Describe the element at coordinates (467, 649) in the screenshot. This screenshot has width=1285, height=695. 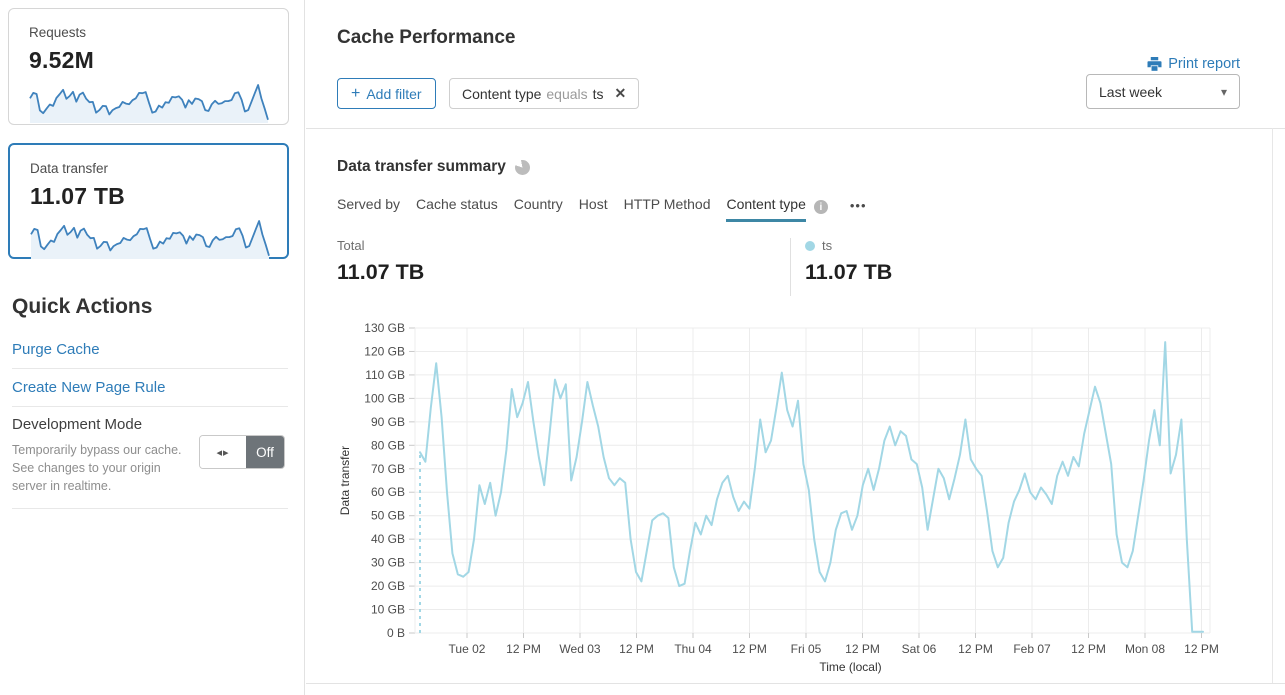
I see `svg-text: Tue 02` at that location.